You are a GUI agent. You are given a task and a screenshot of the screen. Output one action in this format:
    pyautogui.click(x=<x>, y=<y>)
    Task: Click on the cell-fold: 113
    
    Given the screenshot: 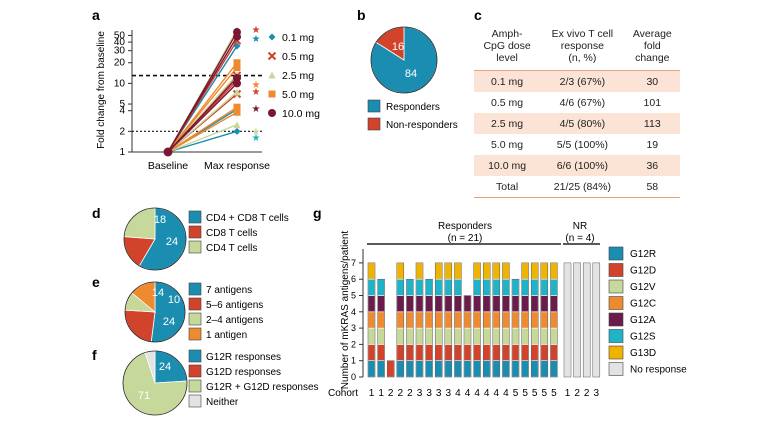 What is the action you would take?
    pyautogui.click(x=652, y=123)
    